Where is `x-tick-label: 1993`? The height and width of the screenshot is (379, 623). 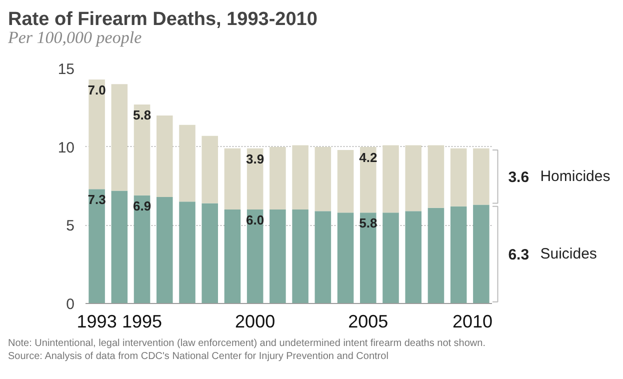
x-tick-label: 1993 is located at coordinates (96, 322).